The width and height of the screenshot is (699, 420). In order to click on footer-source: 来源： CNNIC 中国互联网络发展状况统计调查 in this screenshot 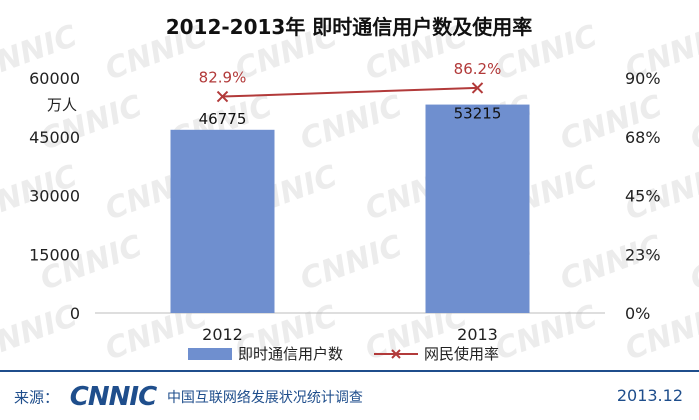, I will do `click(188, 397)`.